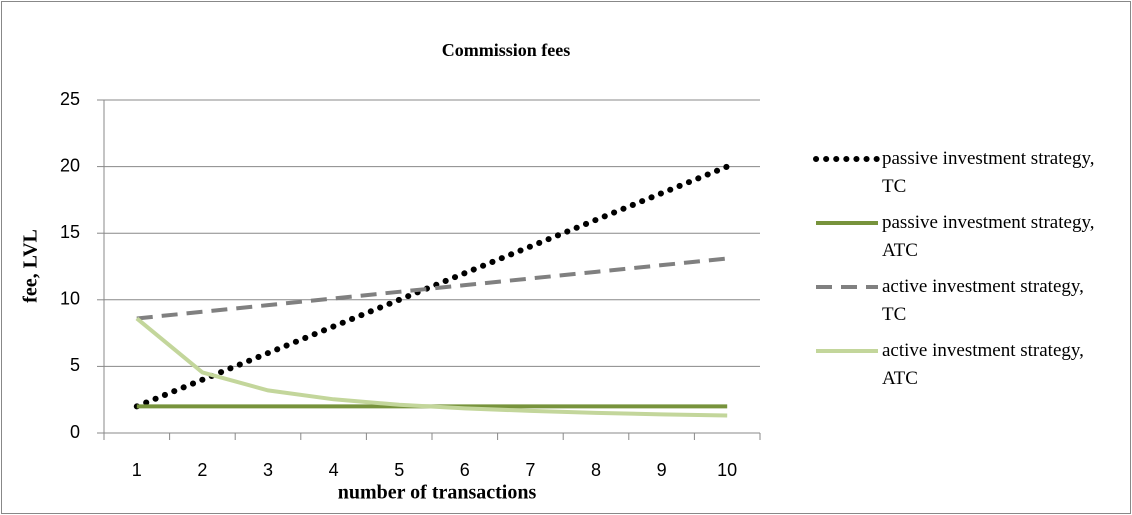 The height and width of the screenshot is (515, 1132). What do you see at coordinates (31, 266) in the screenshot?
I see `y-axis-label: fee, LVL` at bounding box center [31, 266].